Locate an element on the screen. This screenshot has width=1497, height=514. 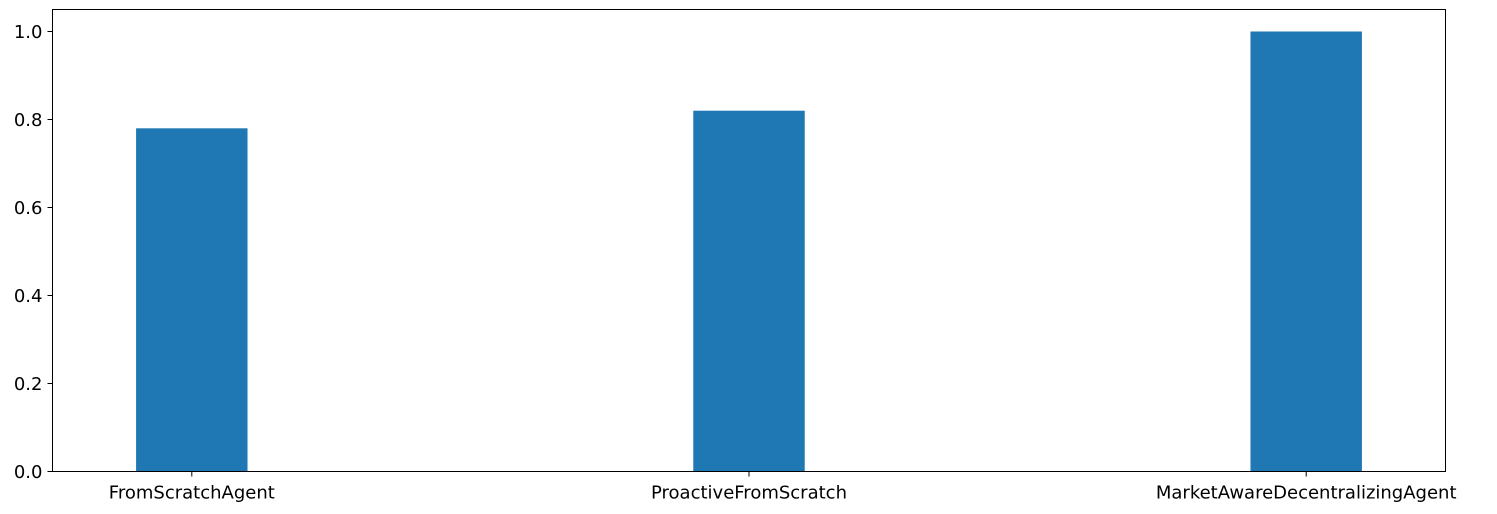
y-tick-label-3: 0.6 is located at coordinates (28, 208).